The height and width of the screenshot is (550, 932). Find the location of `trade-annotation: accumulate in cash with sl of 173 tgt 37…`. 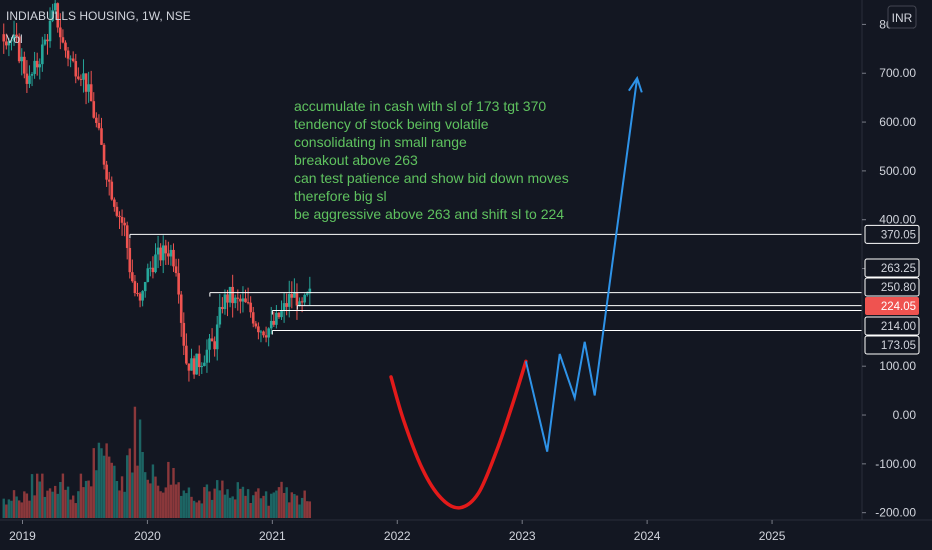

trade-annotation: accumulate in cash with sl of 173 tgt 37… is located at coordinates (431, 160).